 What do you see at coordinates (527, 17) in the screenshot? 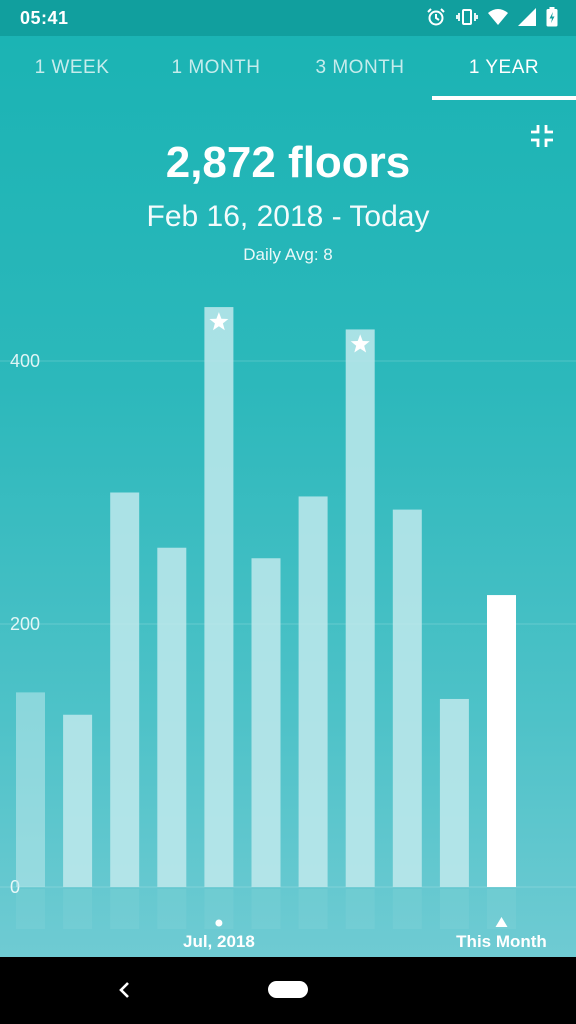
I see `signal-icon` at bounding box center [527, 17].